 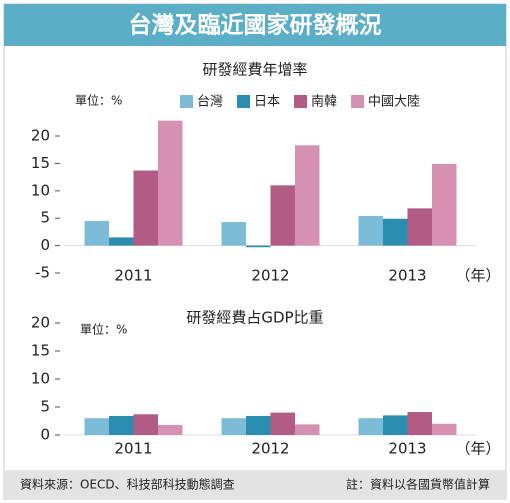 What do you see at coordinates (127, 484) in the screenshot?
I see `source: 資料來源：OECD、科技部科技動態調查` at bounding box center [127, 484].